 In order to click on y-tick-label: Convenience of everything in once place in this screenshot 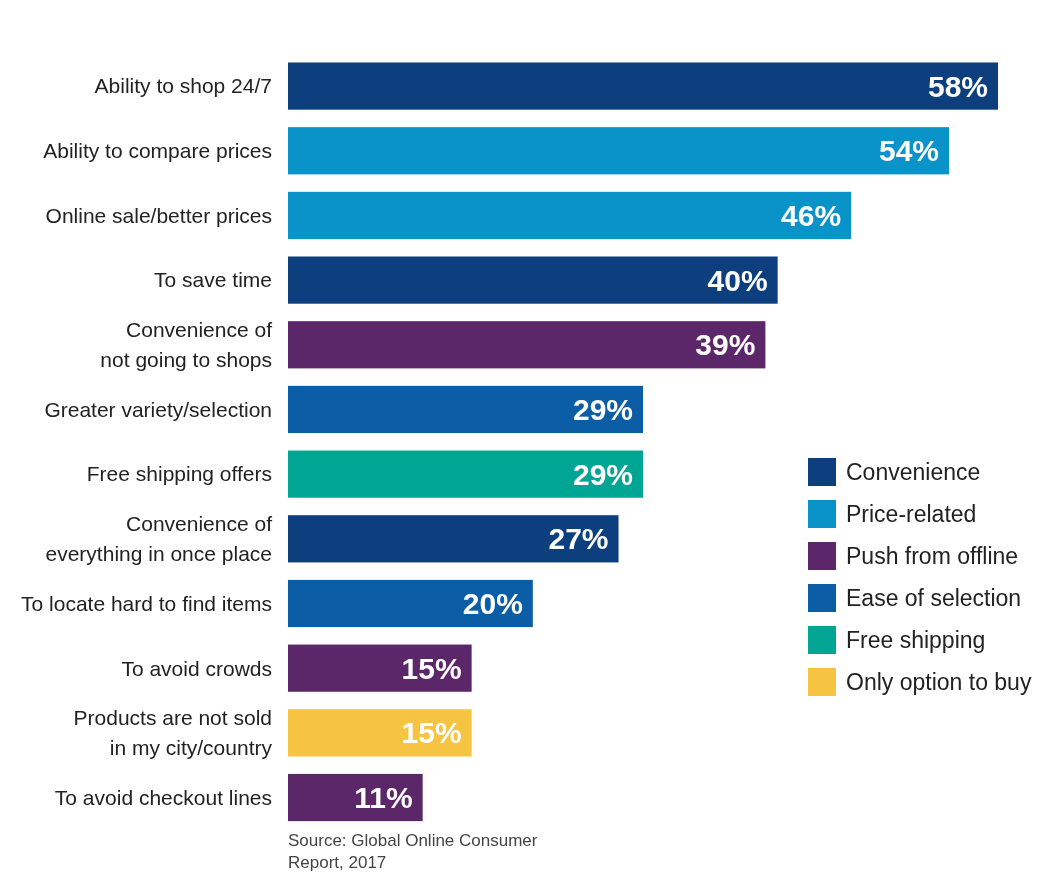, I will do `click(159, 539)`.